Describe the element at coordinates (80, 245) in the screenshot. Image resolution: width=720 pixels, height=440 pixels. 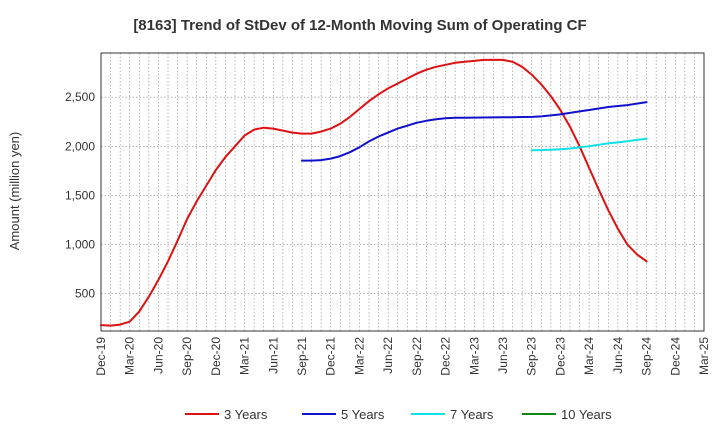
I see `y-tick-label: 1,000` at that location.